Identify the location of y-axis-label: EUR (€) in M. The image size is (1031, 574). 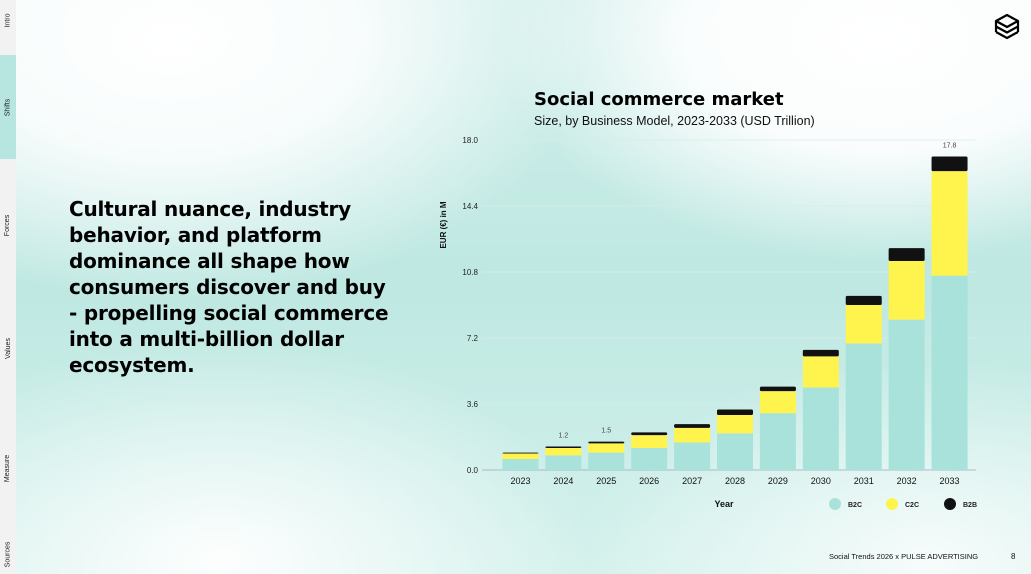
(443, 224).